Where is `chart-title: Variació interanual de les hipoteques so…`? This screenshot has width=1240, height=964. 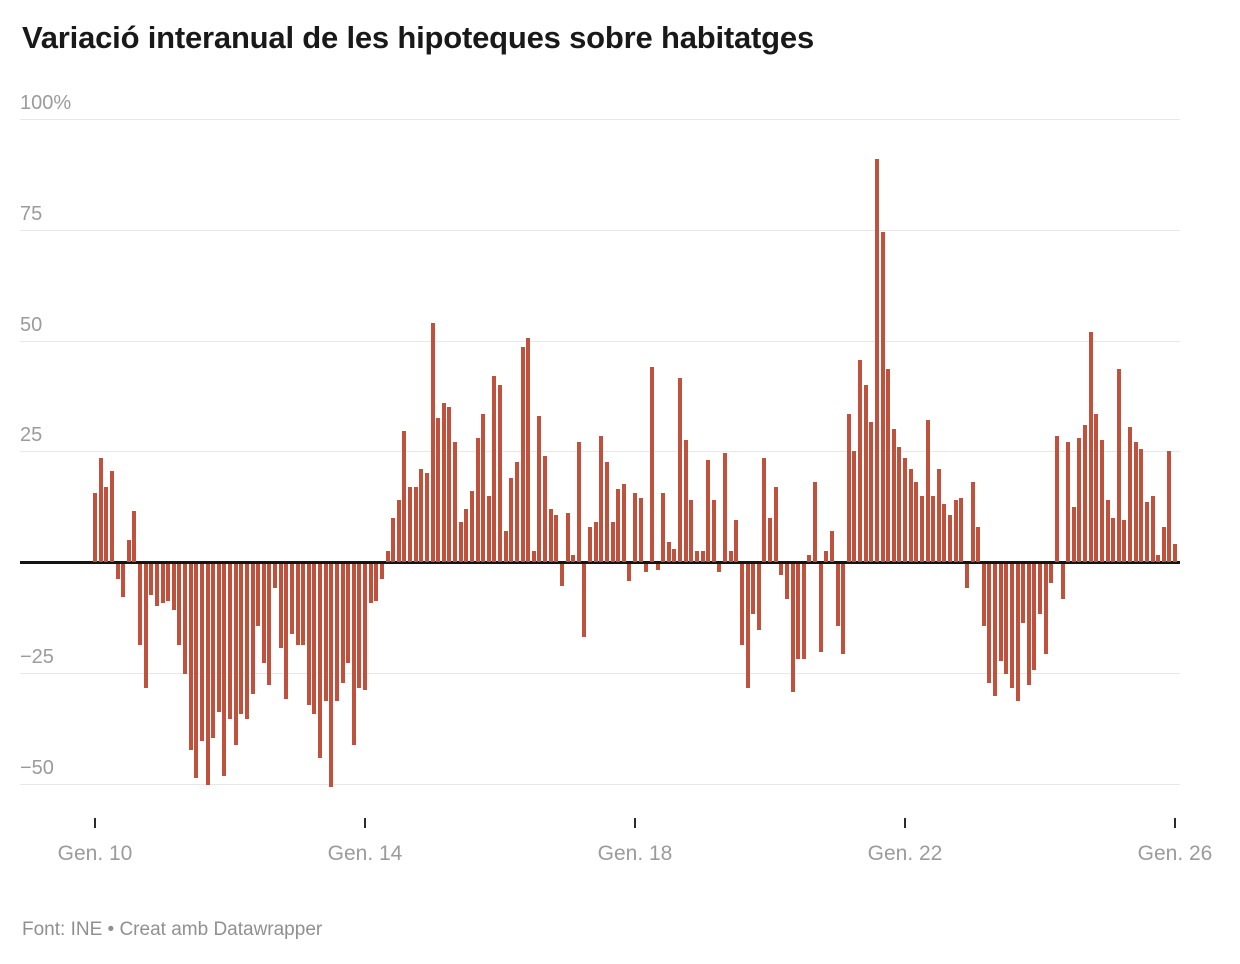
chart-title: Variació interanual de les hipoteques so… is located at coordinates (418, 37).